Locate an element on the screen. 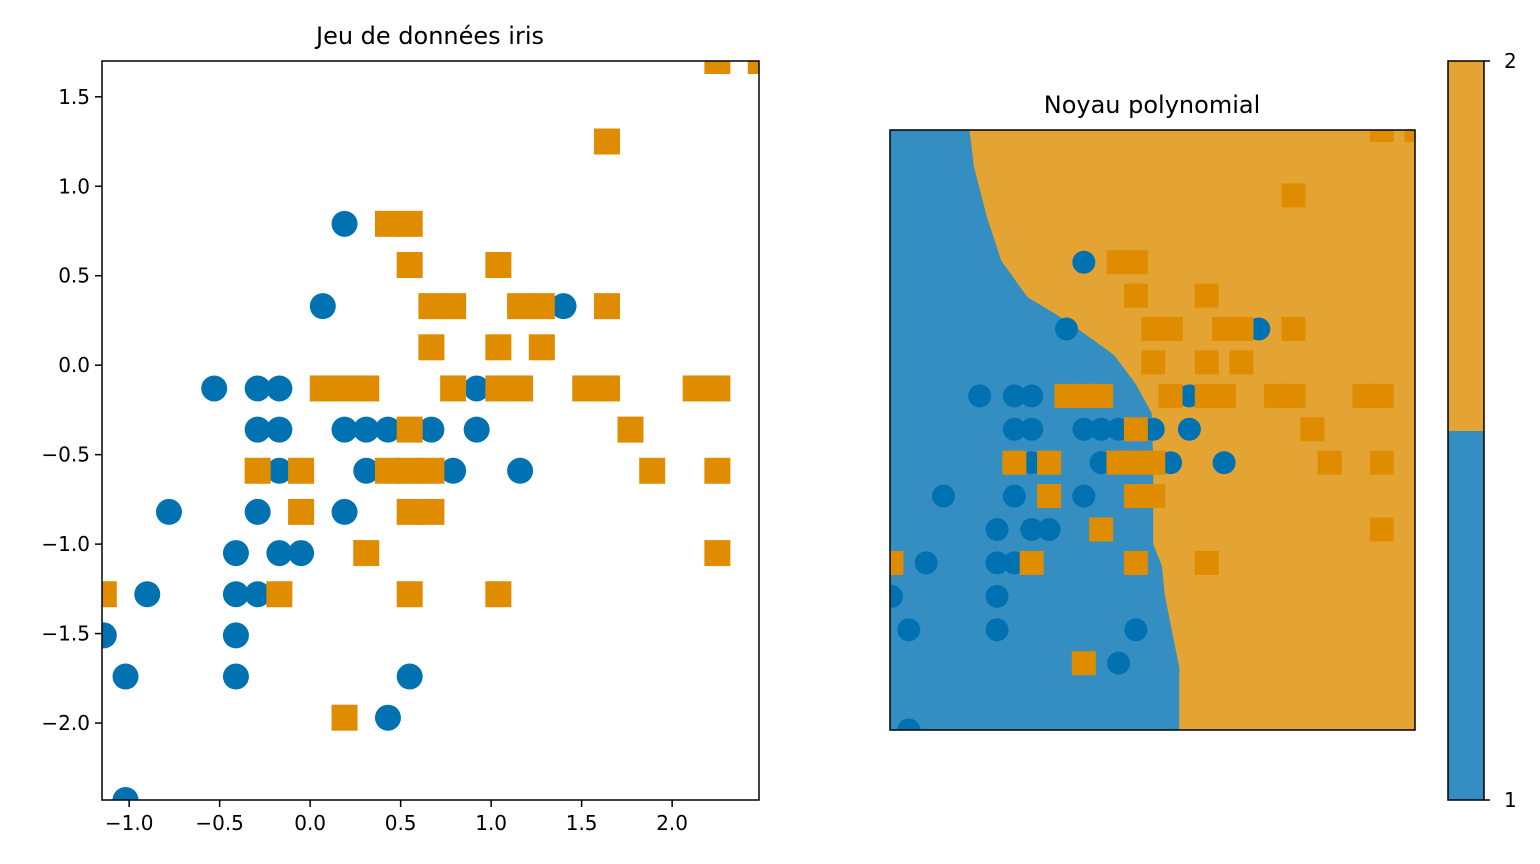  colorbar-tick-label-bottom: 1 is located at coordinates (1510, 800).